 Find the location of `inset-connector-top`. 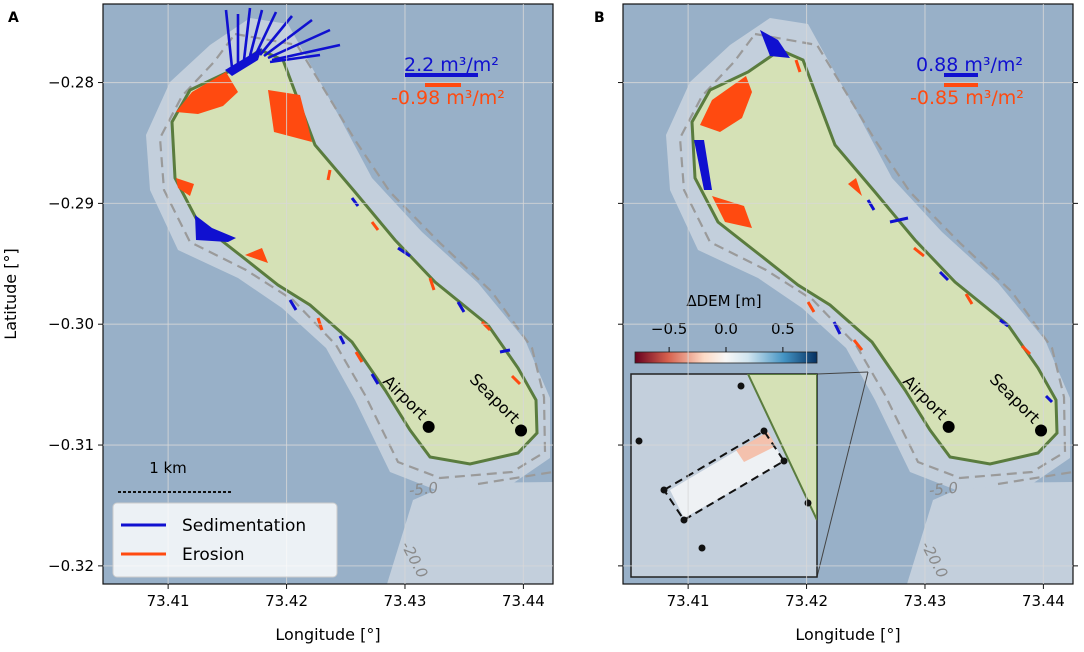

inset-connector-top is located at coordinates (842, 373).